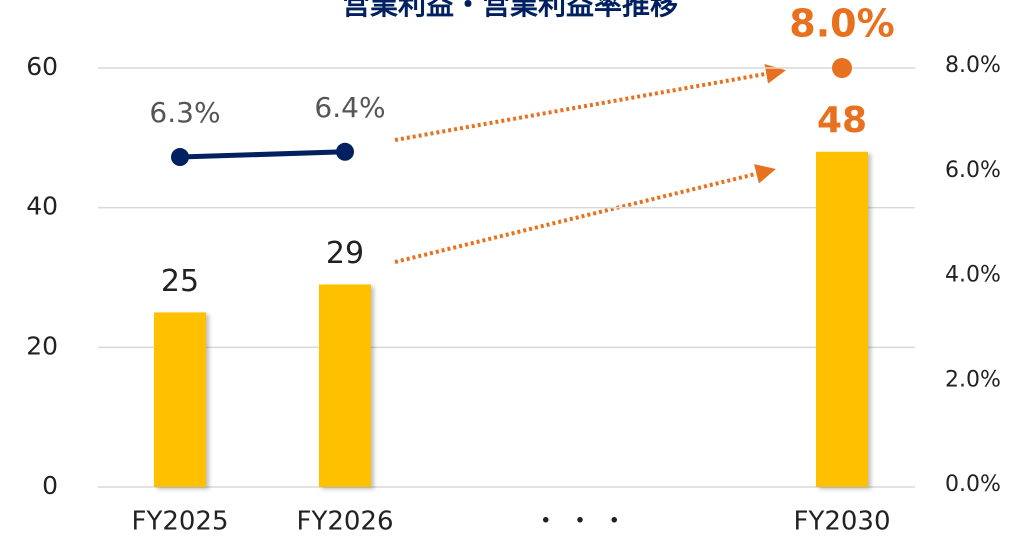  I want to click on y-tick-label: 20, so click(42, 345).